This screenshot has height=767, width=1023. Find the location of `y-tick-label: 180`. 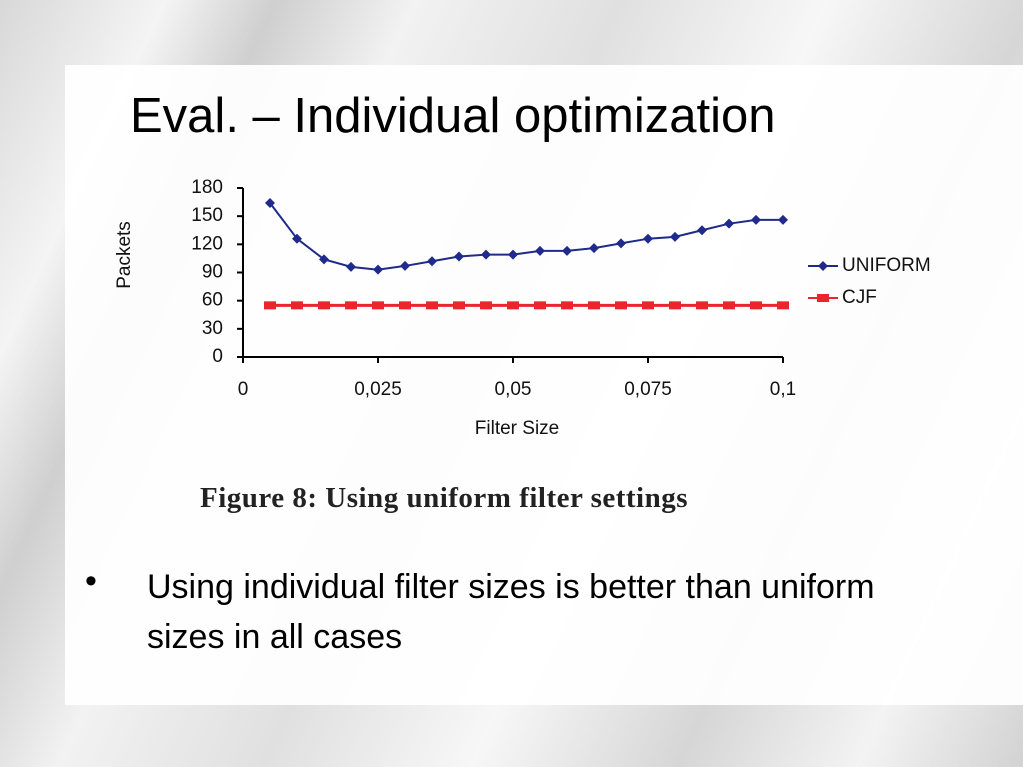

y-tick-label: 180 is located at coordinates (207, 187).